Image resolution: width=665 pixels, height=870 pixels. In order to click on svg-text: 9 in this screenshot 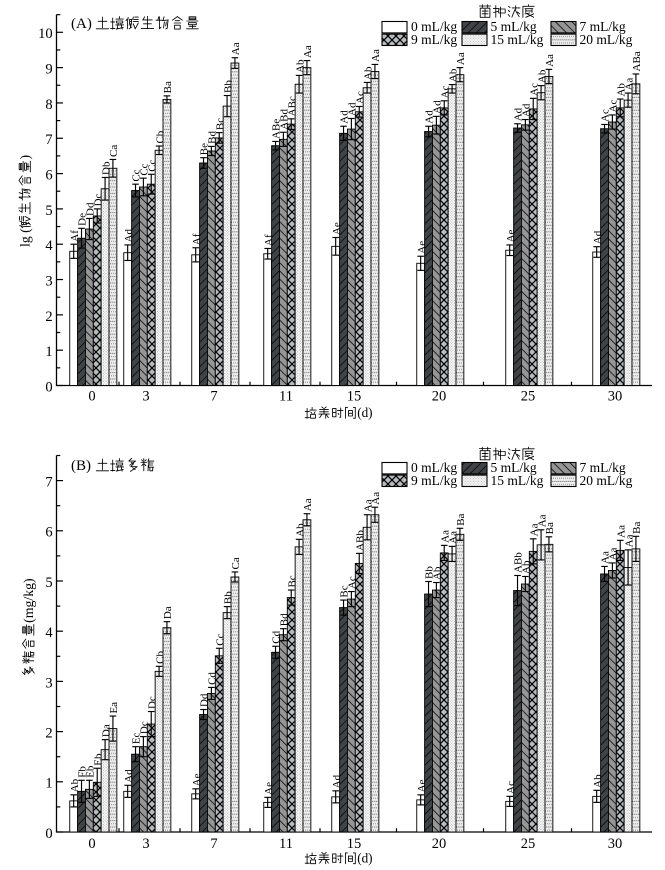, I will do `click(48, 70)`.